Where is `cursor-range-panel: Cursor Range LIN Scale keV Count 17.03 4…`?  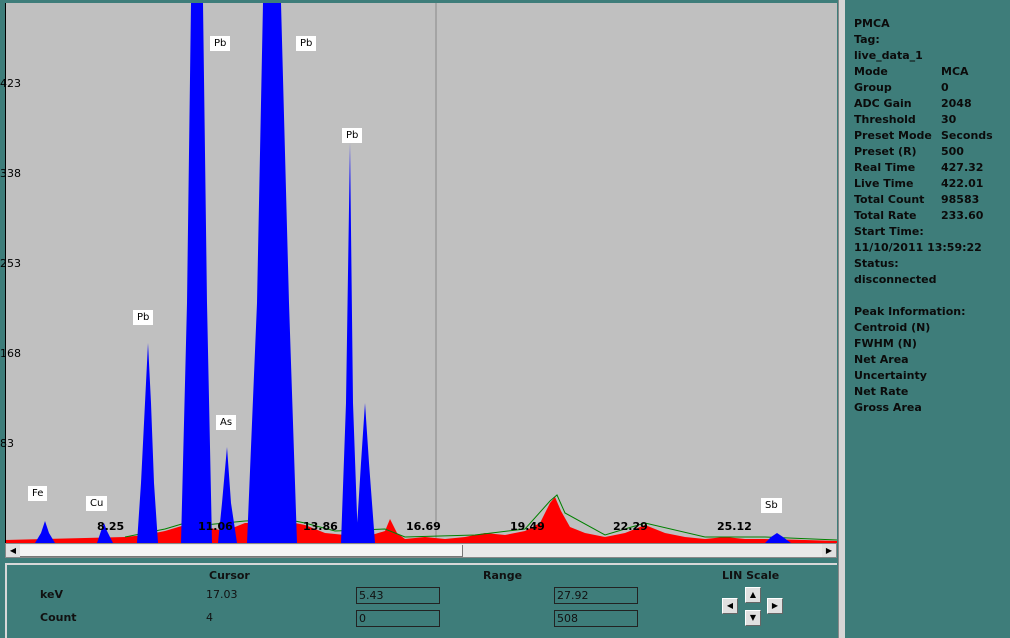 cursor-range-panel: Cursor Range LIN Scale keV Count 17.03 4… is located at coordinates (421, 600).